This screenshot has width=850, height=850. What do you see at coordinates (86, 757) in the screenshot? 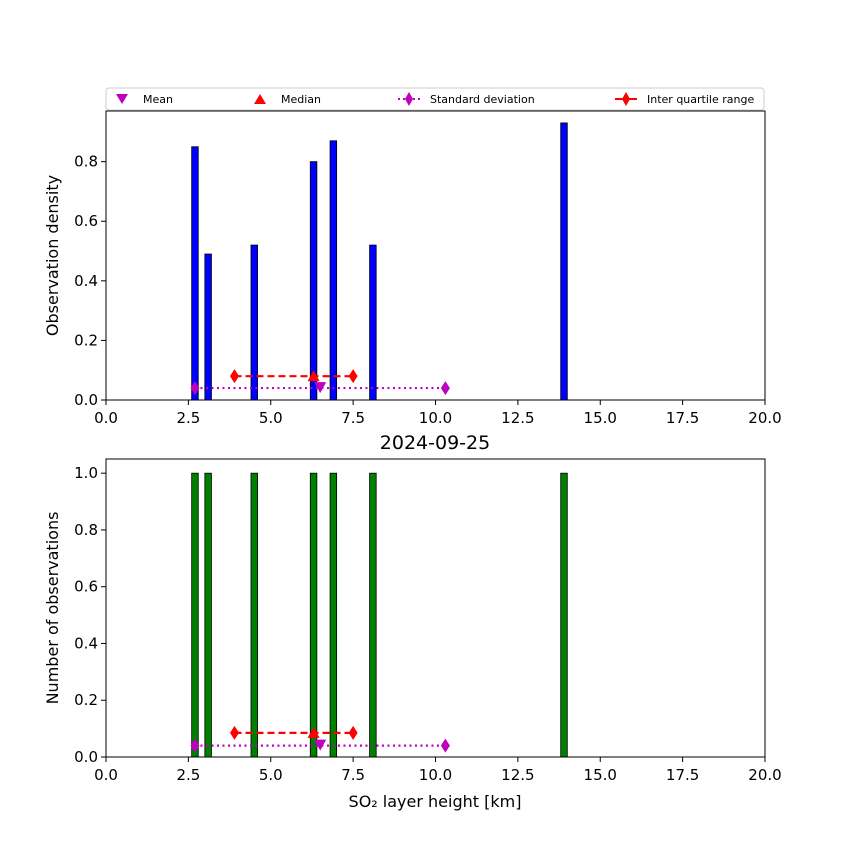
I see `count-y-tick-label: 0.0` at bounding box center [86, 757].